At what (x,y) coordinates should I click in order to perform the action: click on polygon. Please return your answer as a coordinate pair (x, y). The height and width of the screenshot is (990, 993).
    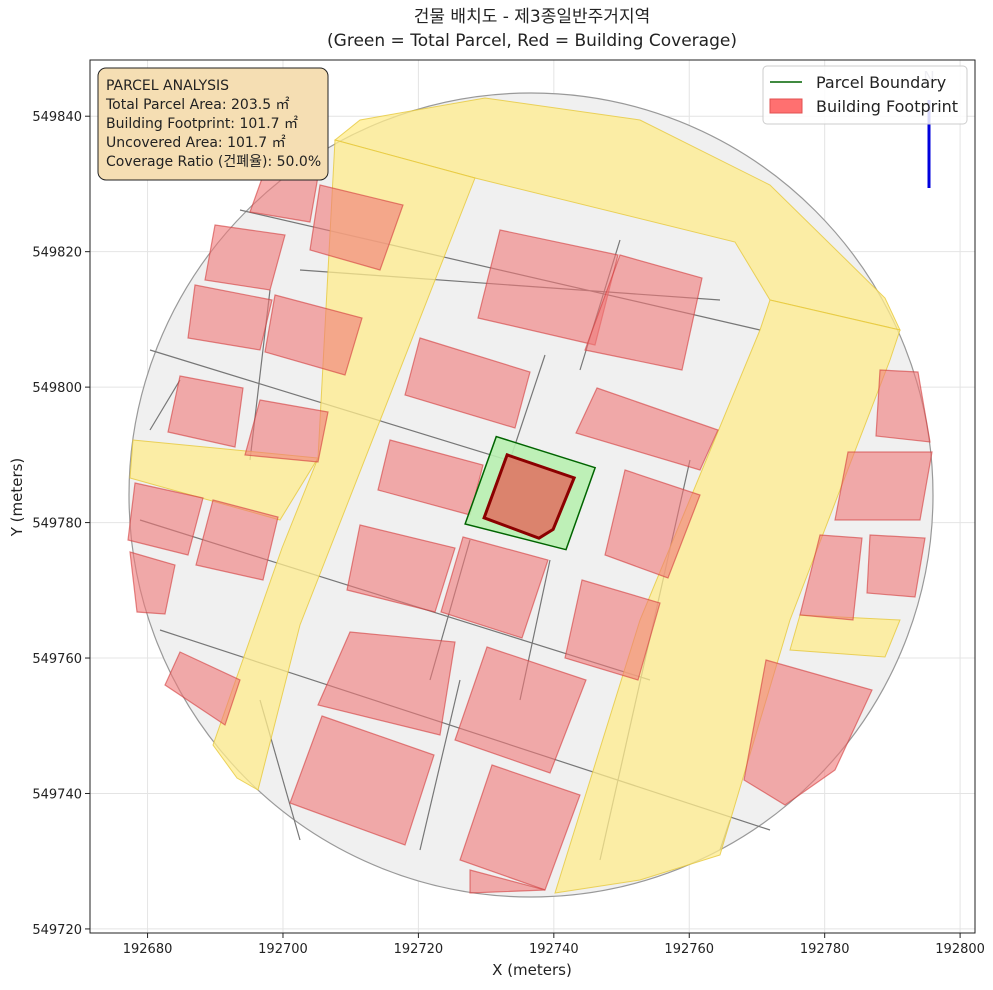
    Looking at the image, I should click on (529, 496).